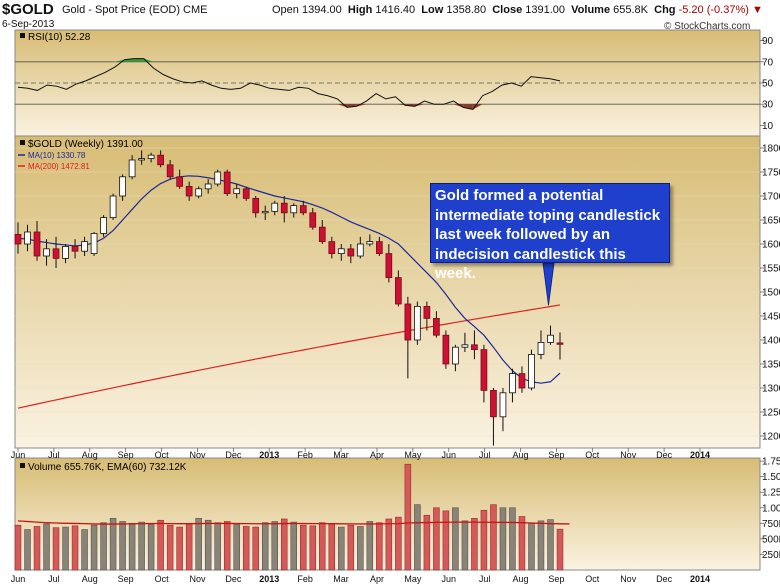 This screenshot has height=586, width=780. Describe the element at coordinates (377, 579) in the screenshot. I see `x-tick-label: Apr` at that location.